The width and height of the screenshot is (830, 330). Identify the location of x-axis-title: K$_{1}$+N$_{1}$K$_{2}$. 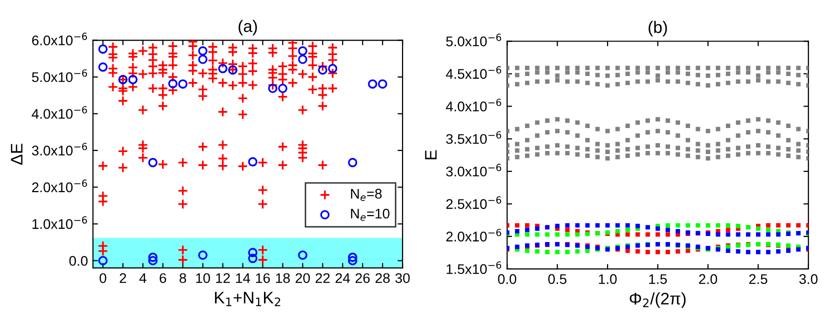
(247, 299).